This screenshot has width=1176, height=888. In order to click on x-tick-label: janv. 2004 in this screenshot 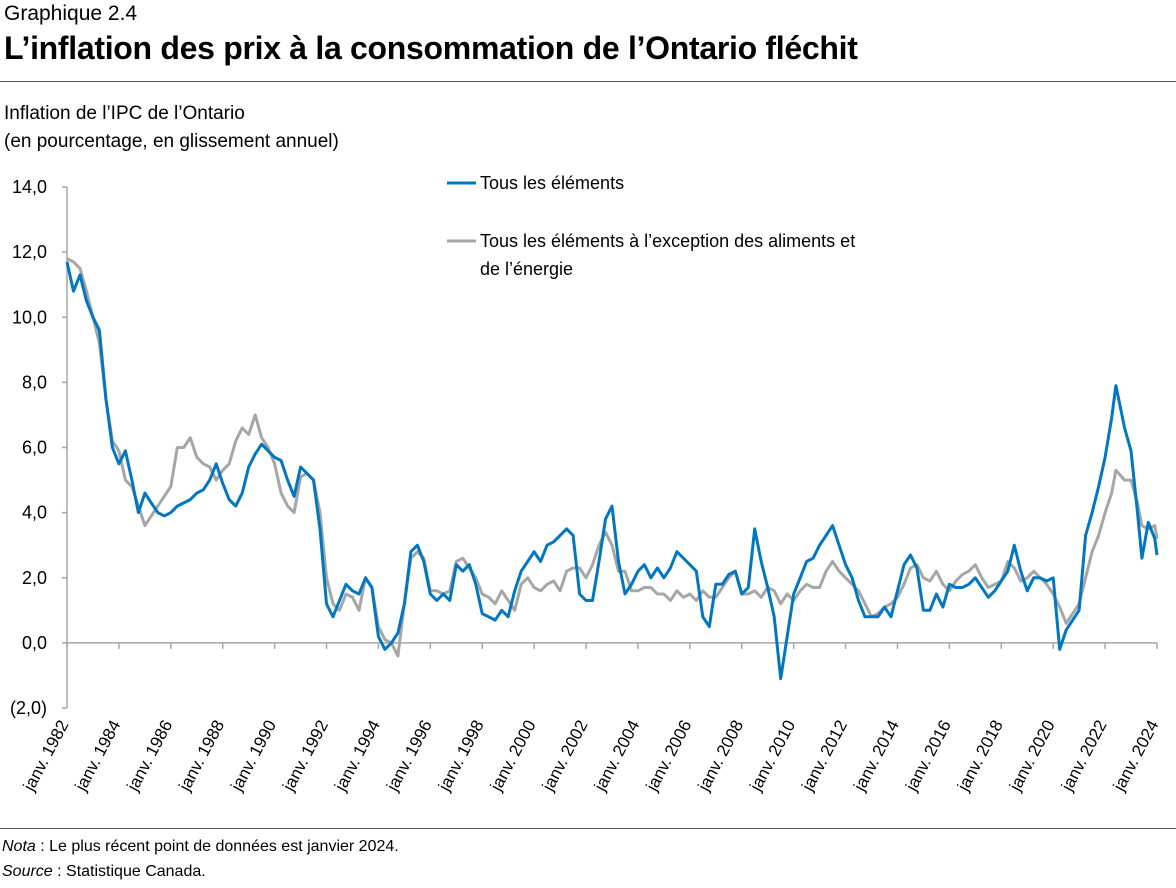, I will do `click(616, 756)`.